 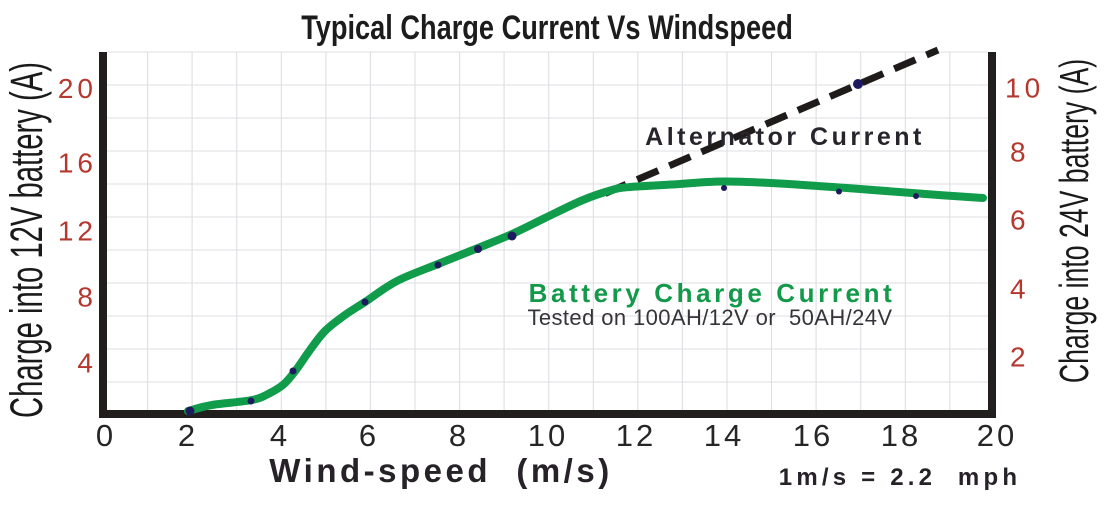 I want to click on svg-text:Tested on 100AH/12V or 50AH/2: Tested on 100AH/12V or 50AH/24V, so click(x=709, y=317).